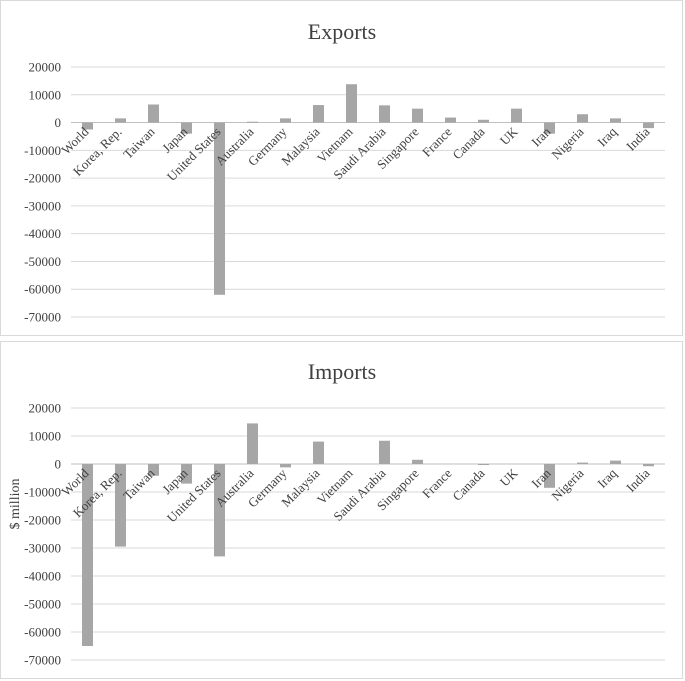  I want to click on imports-bar-iraq, so click(615, 462).